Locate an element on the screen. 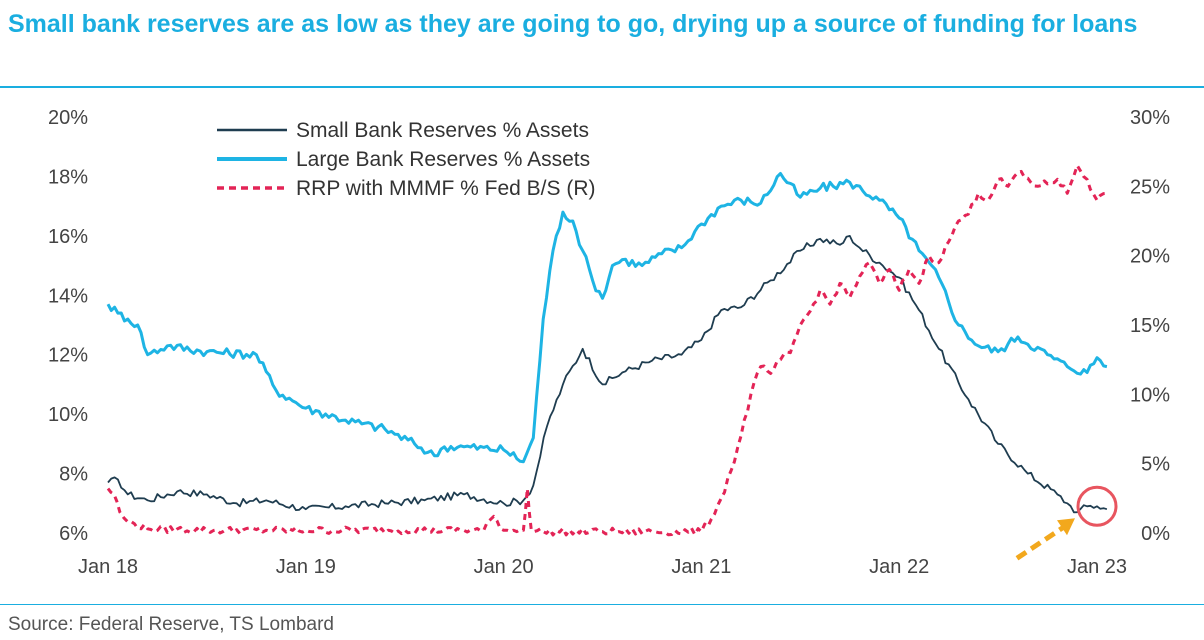 The image size is (1204, 640). x-tick-label: Jan 22 is located at coordinates (899, 567).